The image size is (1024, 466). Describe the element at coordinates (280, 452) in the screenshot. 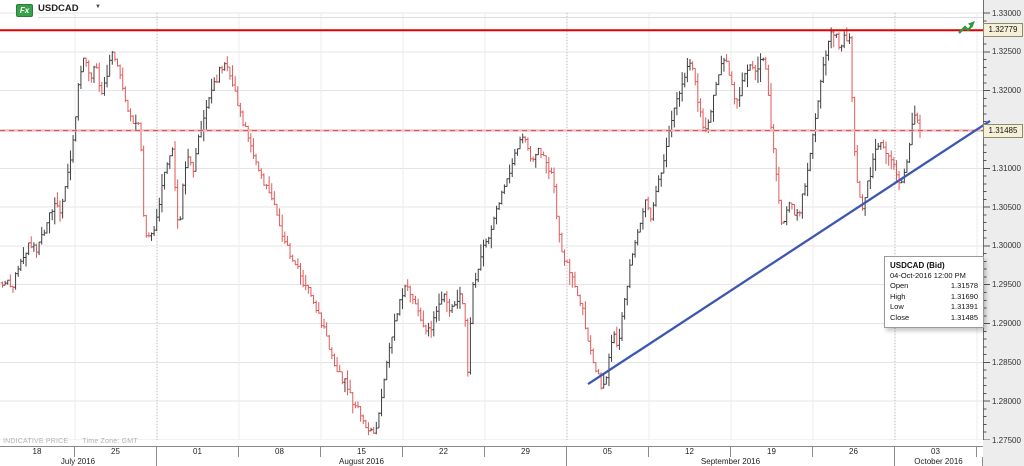

I see `week-label: 08` at that location.